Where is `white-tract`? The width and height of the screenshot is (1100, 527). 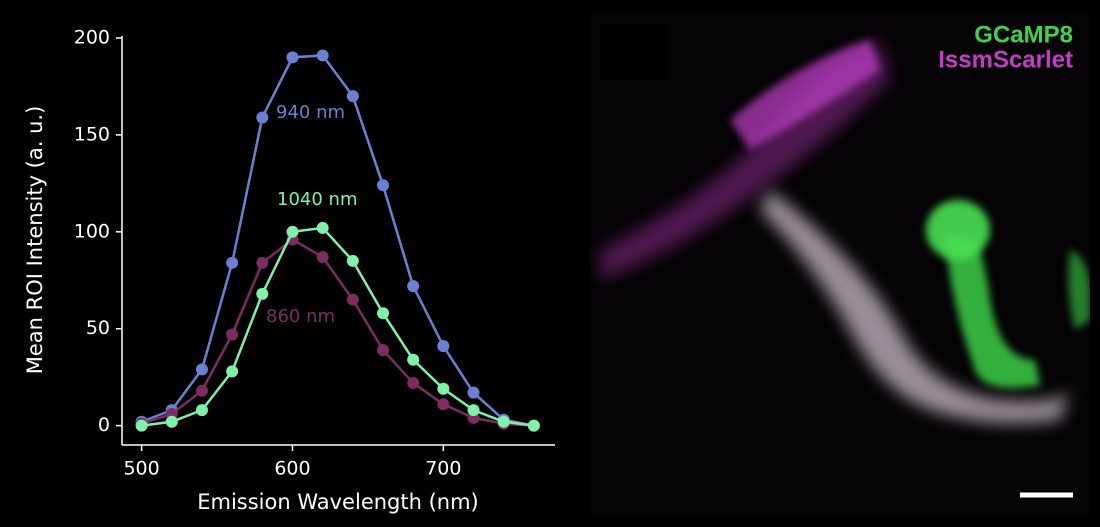
white-tract is located at coordinates (915, 307).